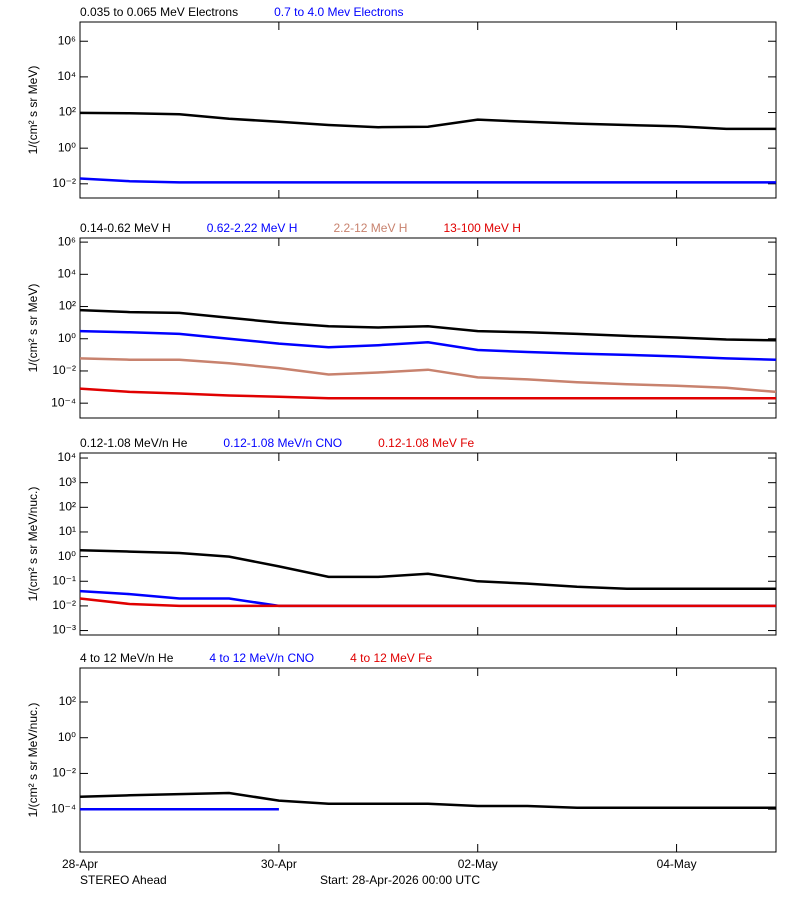 The image size is (800, 900). What do you see at coordinates (252, 228) in the screenshot?
I see `legend-entry: 0.62-2.22 MeV H` at bounding box center [252, 228].